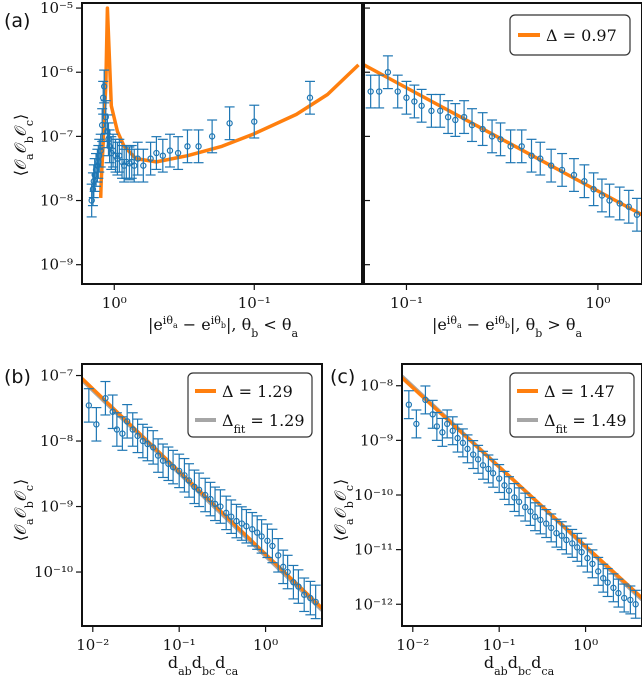 The height and width of the screenshot is (677, 642). What do you see at coordinates (572, 405) in the screenshot?
I see `legend-c: Δ = 1.47 Δfit = 1.49` at bounding box center [572, 405].